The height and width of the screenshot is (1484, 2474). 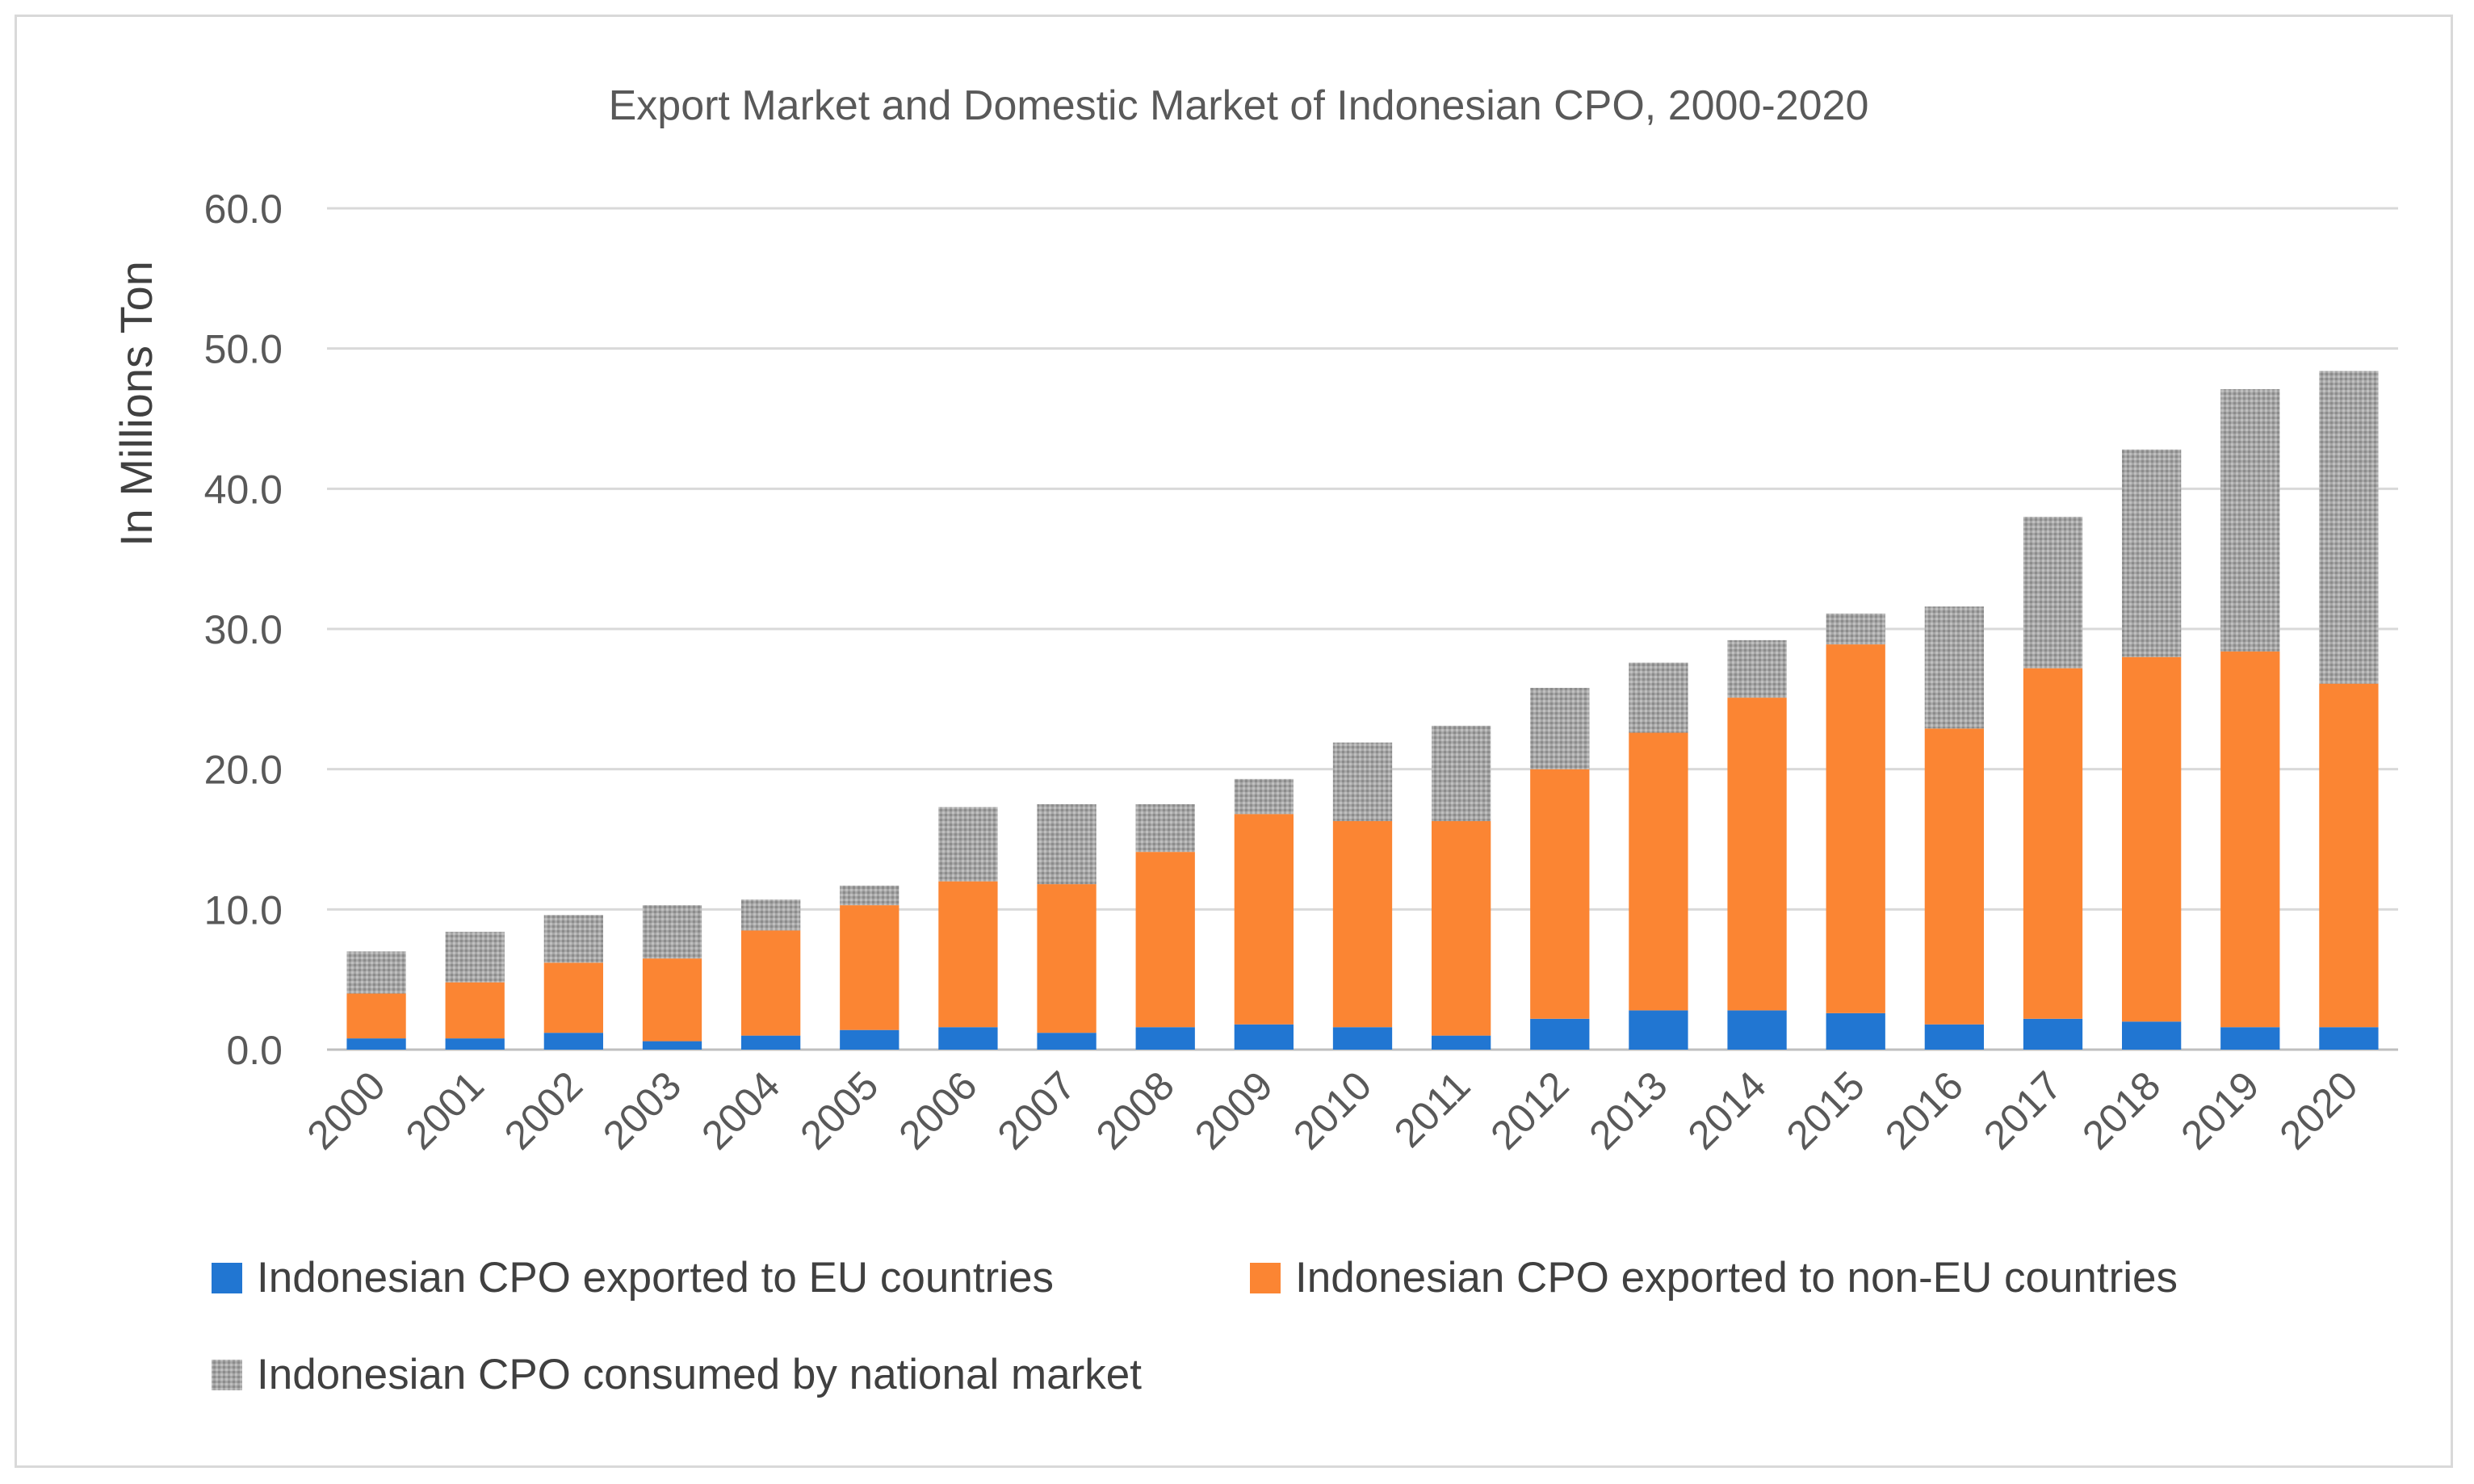 I want to click on x-tick-label: 2018, so click(x=2121, y=1110).